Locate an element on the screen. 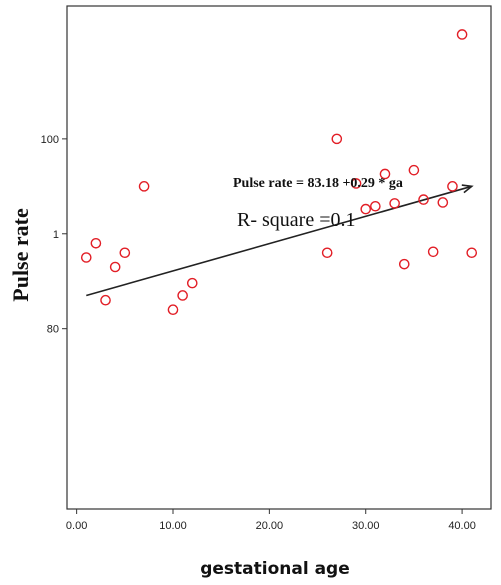 The height and width of the screenshot is (585, 501). x-tick-label: 20.00 is located at coordinates (270, 526).